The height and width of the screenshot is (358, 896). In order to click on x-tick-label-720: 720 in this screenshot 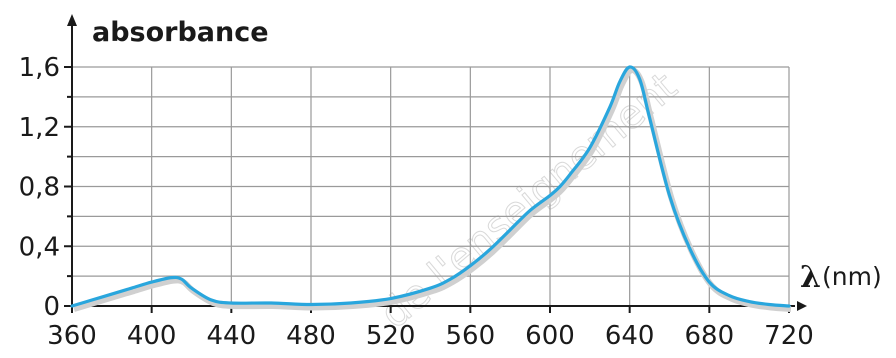, I will do `click(789, 336)`.